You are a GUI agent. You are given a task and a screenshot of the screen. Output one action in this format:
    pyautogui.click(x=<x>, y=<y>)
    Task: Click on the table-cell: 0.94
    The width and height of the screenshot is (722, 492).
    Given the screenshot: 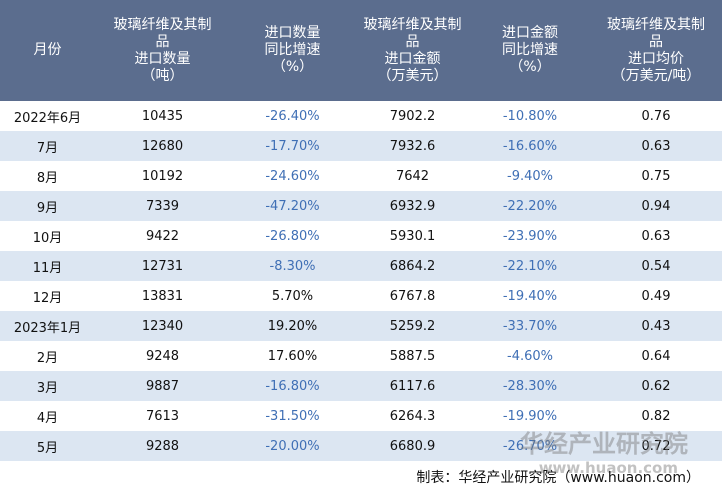 What is the action you would take?
    pyautogui.click(x=656, y=206)
    